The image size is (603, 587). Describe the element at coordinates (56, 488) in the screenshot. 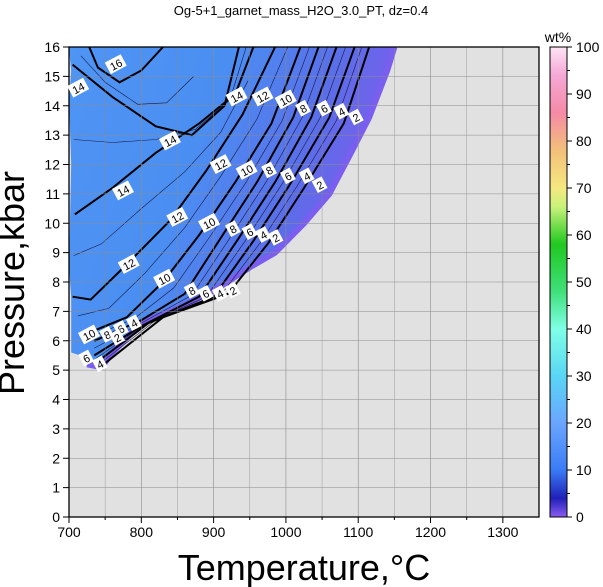

I see `y-tick-label: 1` at that location.